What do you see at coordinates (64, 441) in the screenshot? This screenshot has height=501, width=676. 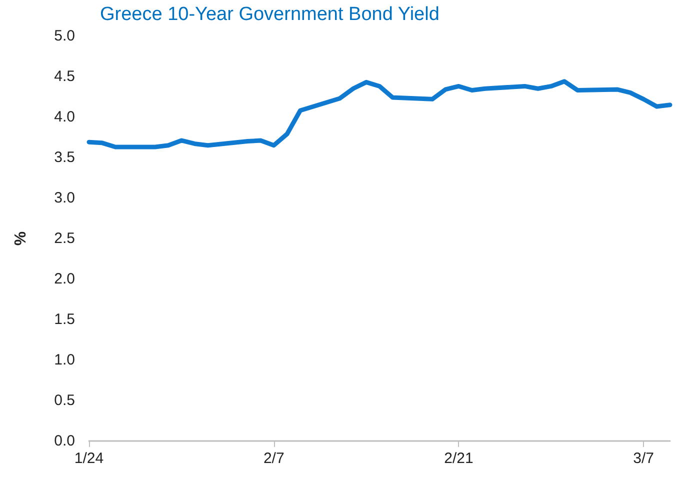 I see `y-tick-label: 0.0` at bounding box center [64, 441].